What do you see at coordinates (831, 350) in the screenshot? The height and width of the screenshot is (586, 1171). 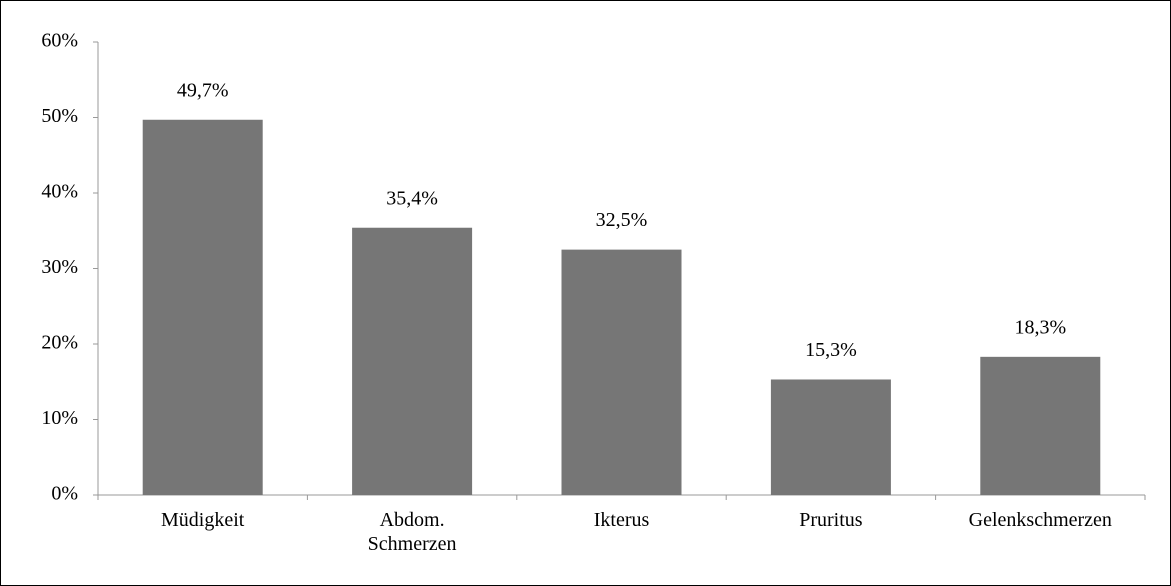 I see `value-label: 15,3%` at bounding box center [831, 350].